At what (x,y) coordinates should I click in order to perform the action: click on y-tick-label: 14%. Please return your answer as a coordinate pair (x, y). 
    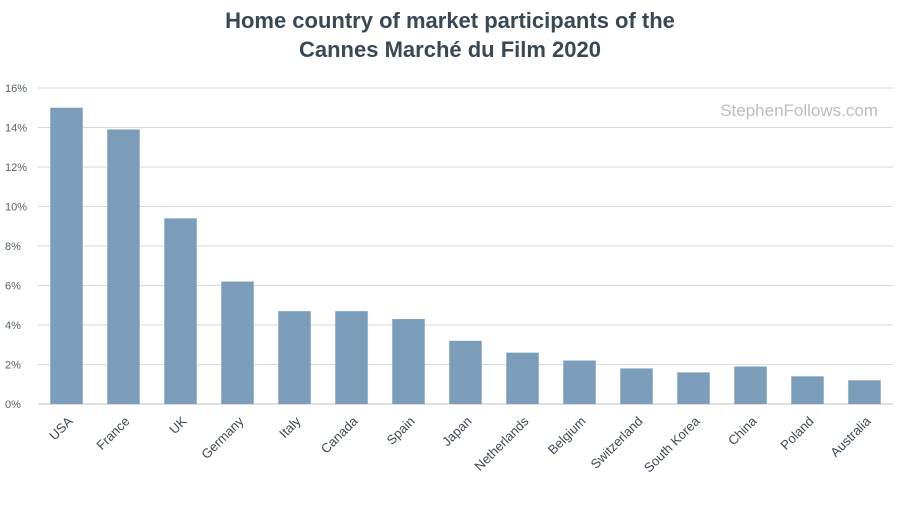
    Looking at the image, I should click on (16, 129).